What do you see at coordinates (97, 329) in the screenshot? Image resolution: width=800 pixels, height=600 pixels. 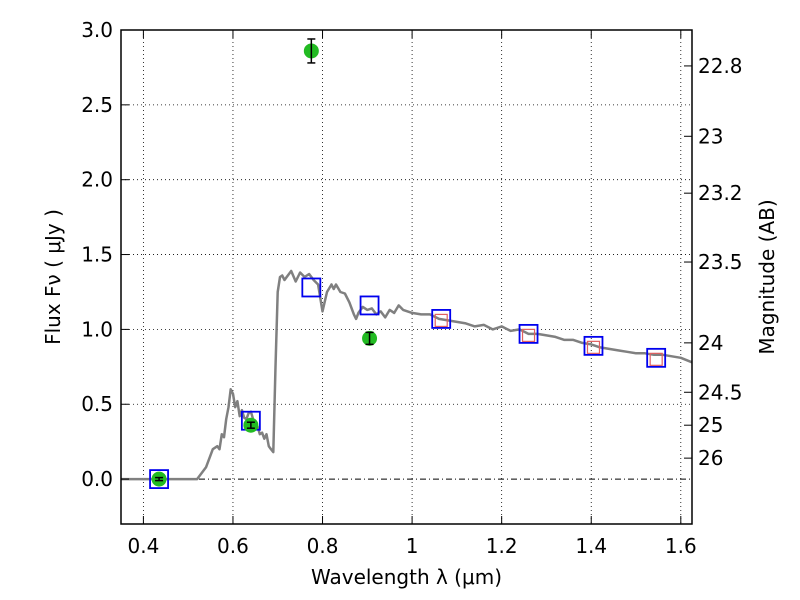 I see `y-tick-label: 1.0` at bounding box center [97, 329].